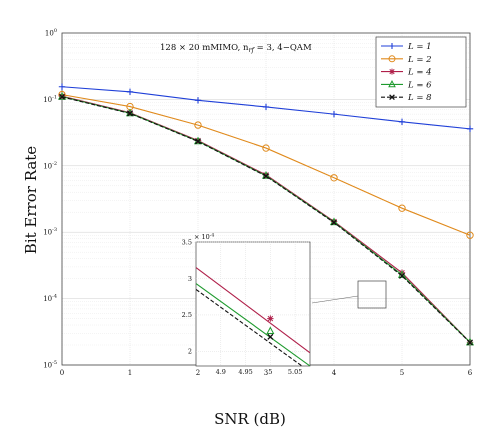 Image resolution: width=485 pixels, height=435 pixels. I want to click on inset-exponent-base: × 10, so click(202, 237).